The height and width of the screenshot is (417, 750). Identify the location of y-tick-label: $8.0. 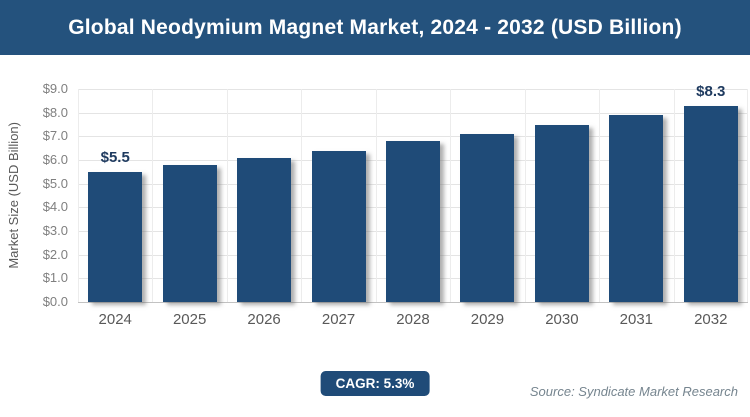
(55, 112).